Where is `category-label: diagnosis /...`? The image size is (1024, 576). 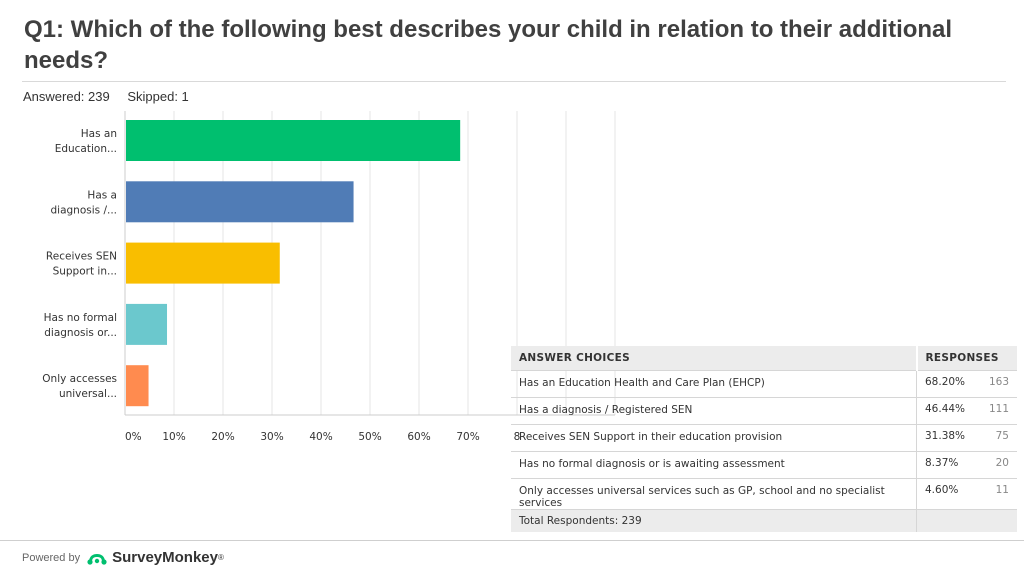
category-label: diagnosis /... is located at coordinates (83, 210).